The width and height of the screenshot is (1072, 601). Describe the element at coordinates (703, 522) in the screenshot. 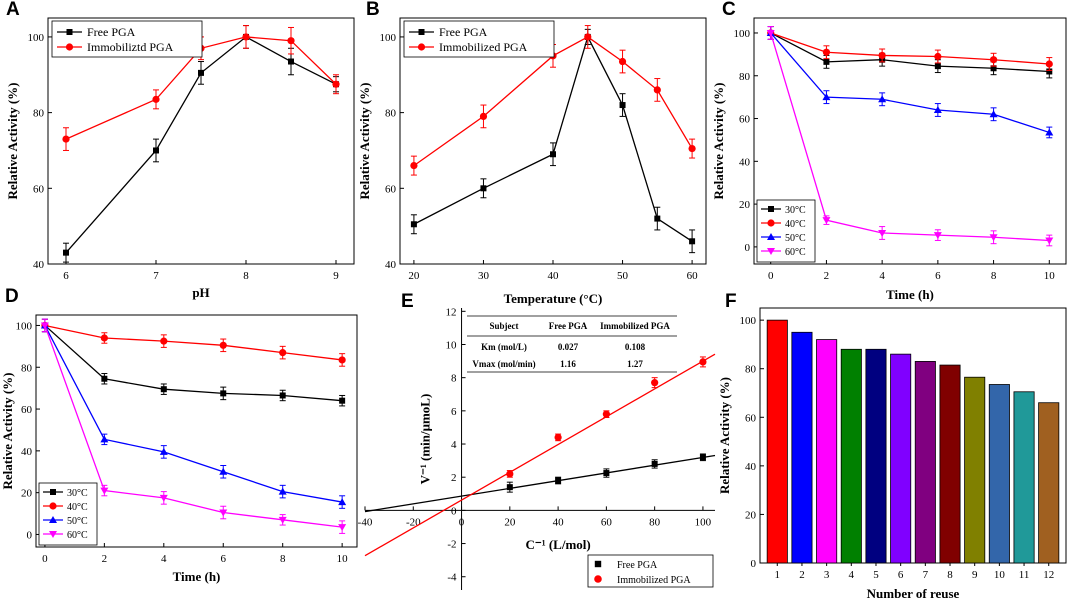

I see `x-tick-label: 100` at that location.